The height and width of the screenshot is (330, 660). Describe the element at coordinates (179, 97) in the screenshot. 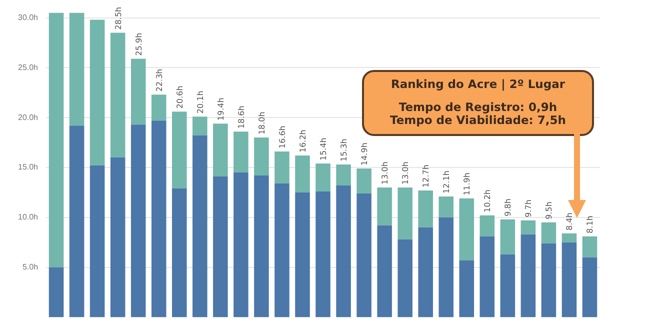

I see `total-label: 20.6h` at that location.